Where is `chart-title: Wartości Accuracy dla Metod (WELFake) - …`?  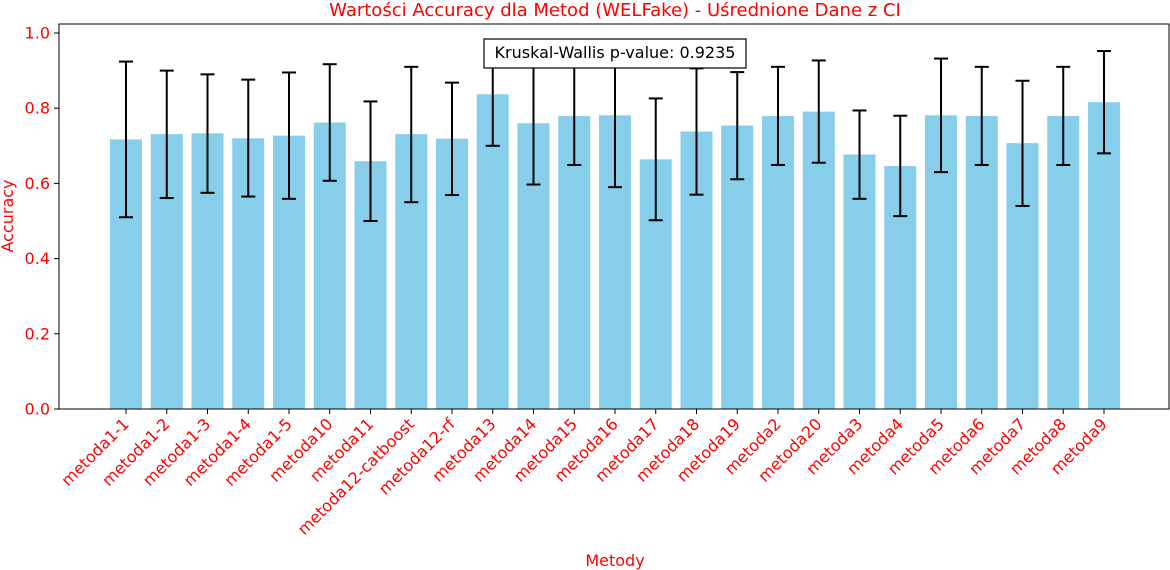
chart-title: Wartości Accuracy dla Metod (WELFake) - … is located at coordinates (615, 10).